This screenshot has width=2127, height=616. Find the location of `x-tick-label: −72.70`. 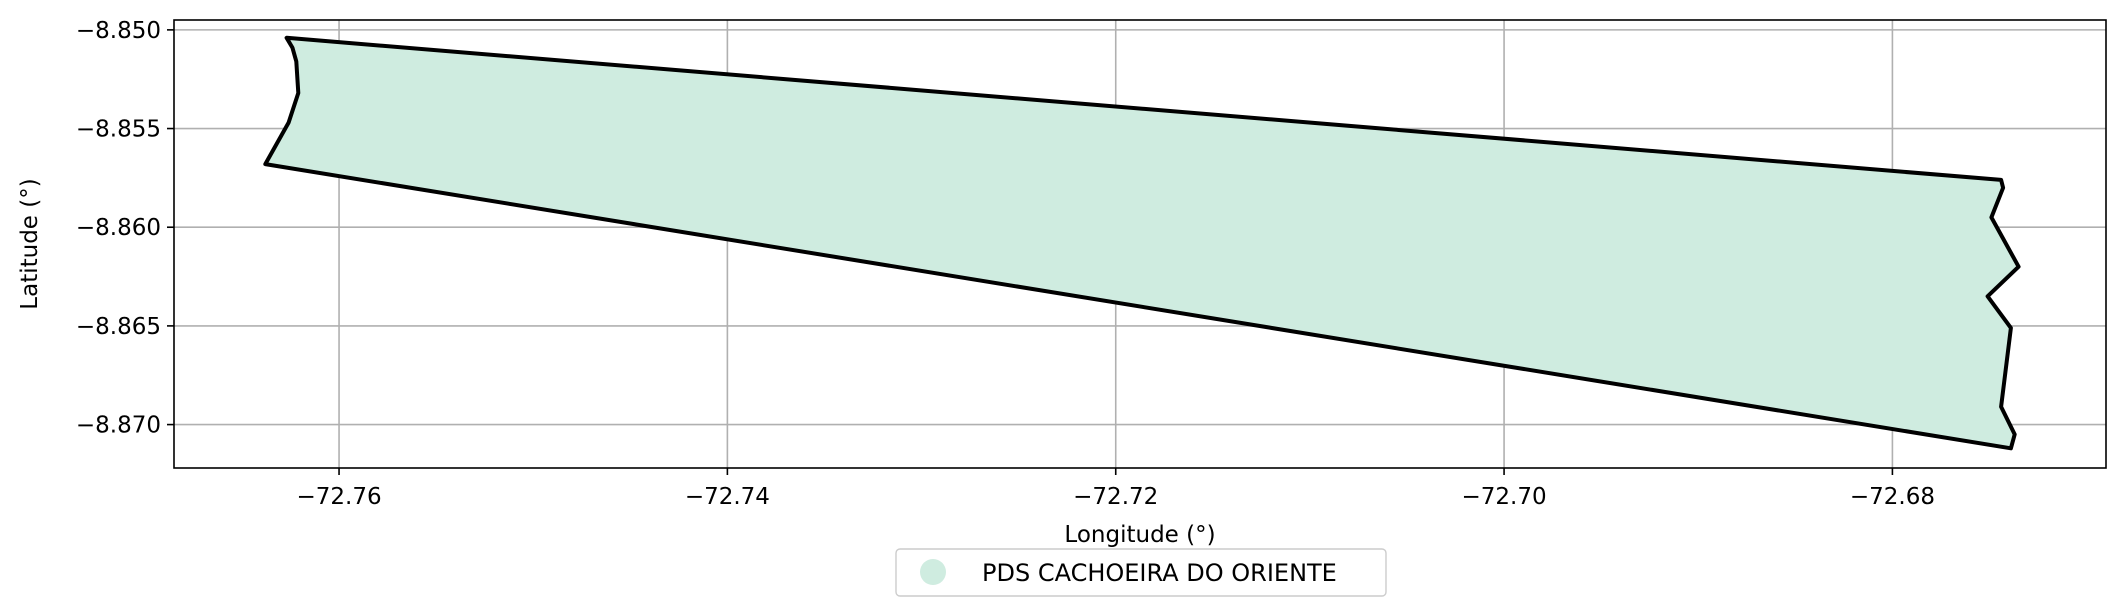

x-tick-label: −72.70 is located at coordinates (1504, 497).